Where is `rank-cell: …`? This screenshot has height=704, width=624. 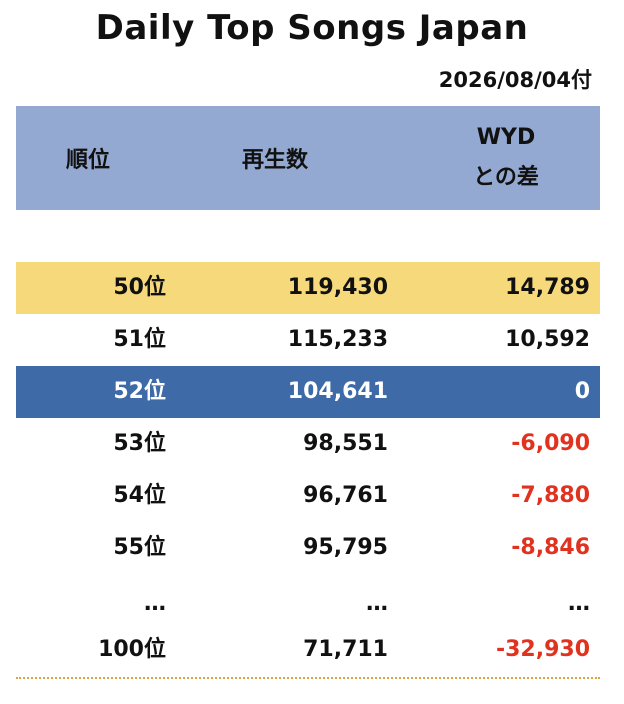 rank-cell: … is located at coordinates (155, 603).